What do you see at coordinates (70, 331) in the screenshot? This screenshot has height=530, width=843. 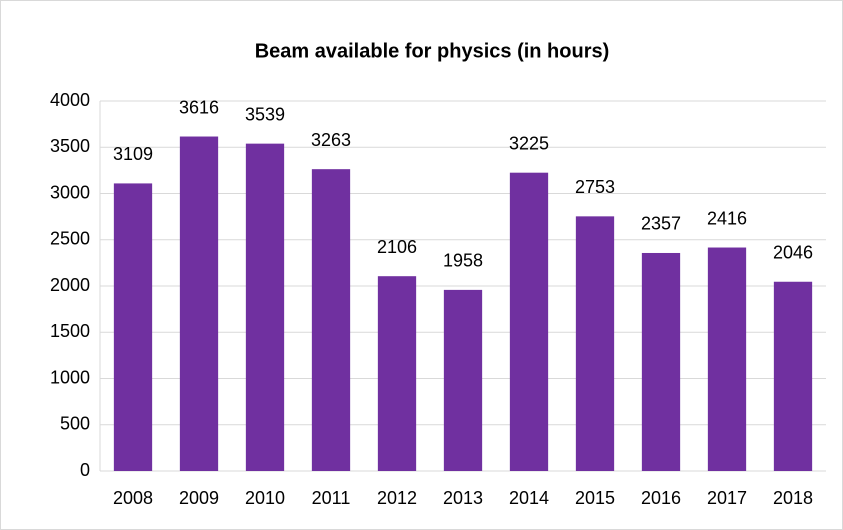 I see `y-tick-label: 1500` at bounding box center [70, 331].